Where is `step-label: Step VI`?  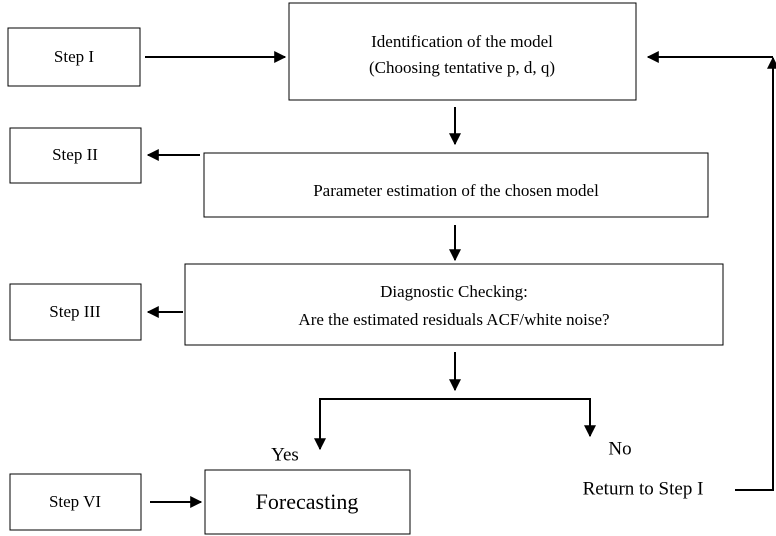
step-label: Step VI is located at coordinates (75, 501).